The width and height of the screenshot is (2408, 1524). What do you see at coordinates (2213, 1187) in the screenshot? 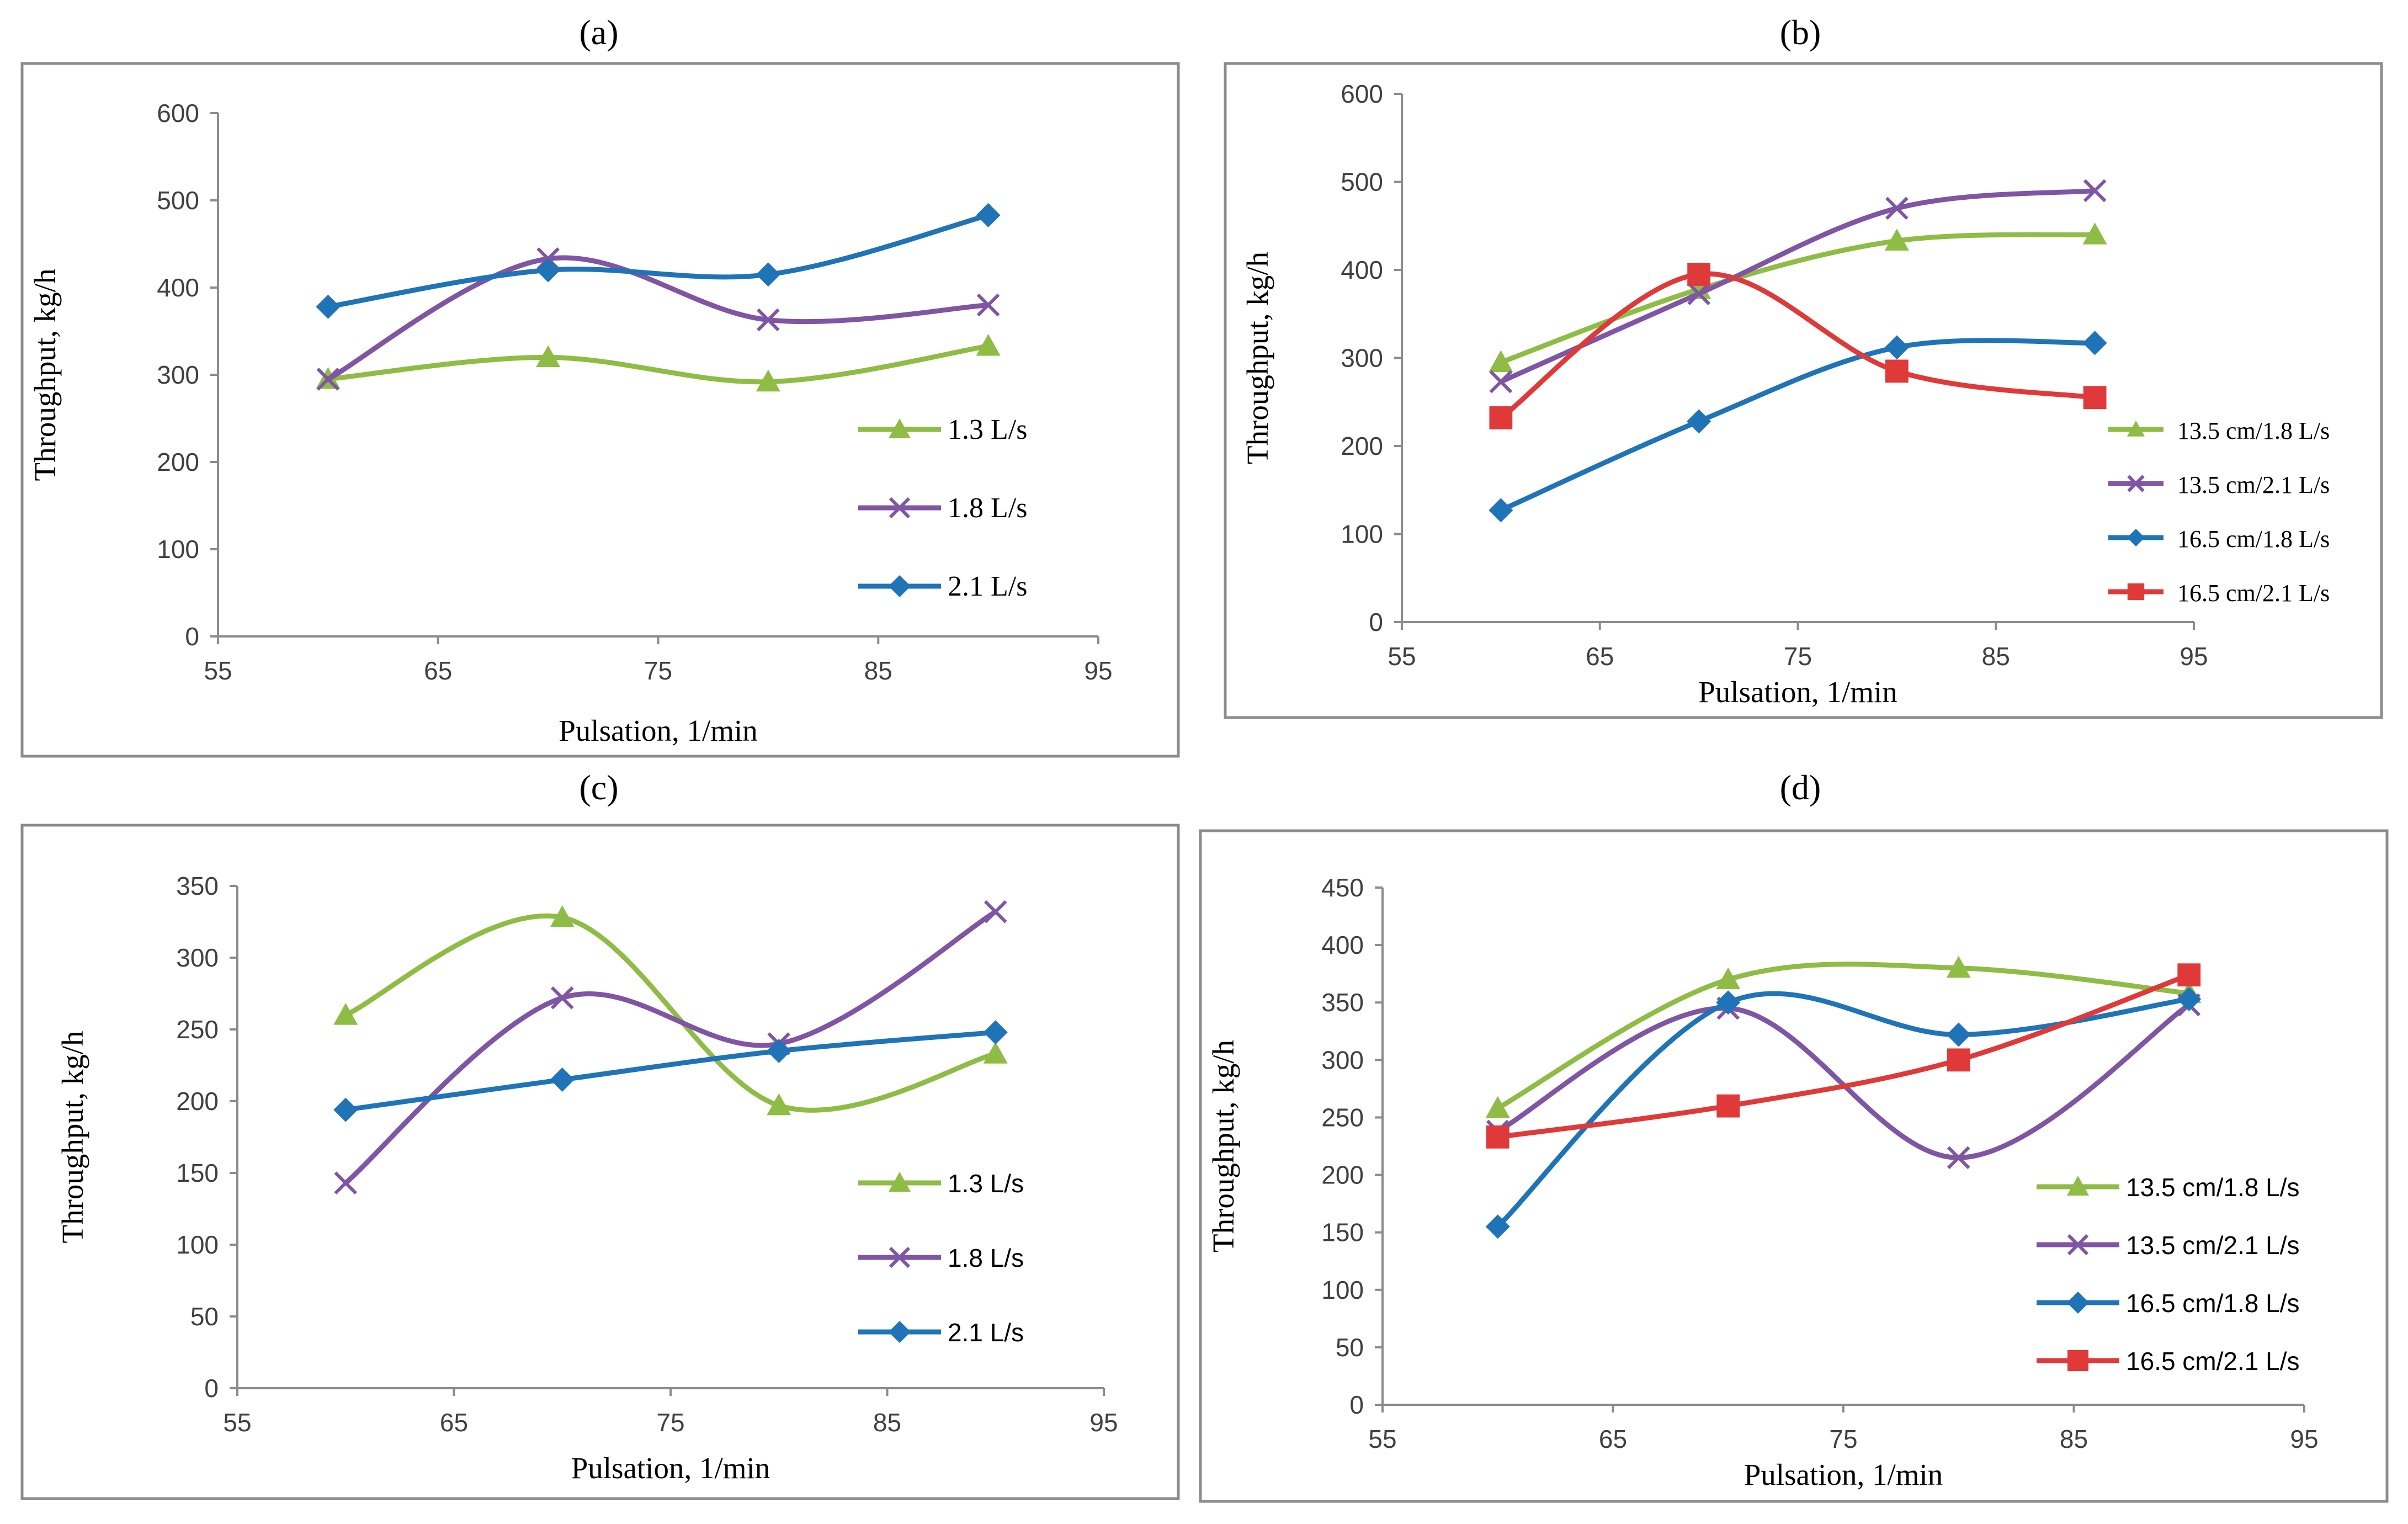
I see `panel-d-legend-label-0: 13.5 cm/1.8 L/s` at bounding box center [2213, 1187].